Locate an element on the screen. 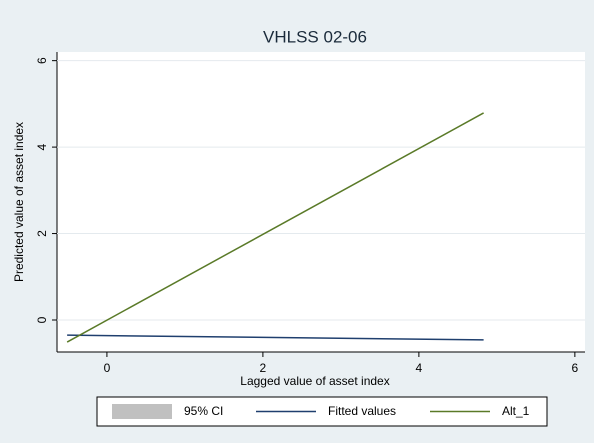 This screenshot has width=594, height=443. x-tick-label: 4 is located at coordinates (419, 368).